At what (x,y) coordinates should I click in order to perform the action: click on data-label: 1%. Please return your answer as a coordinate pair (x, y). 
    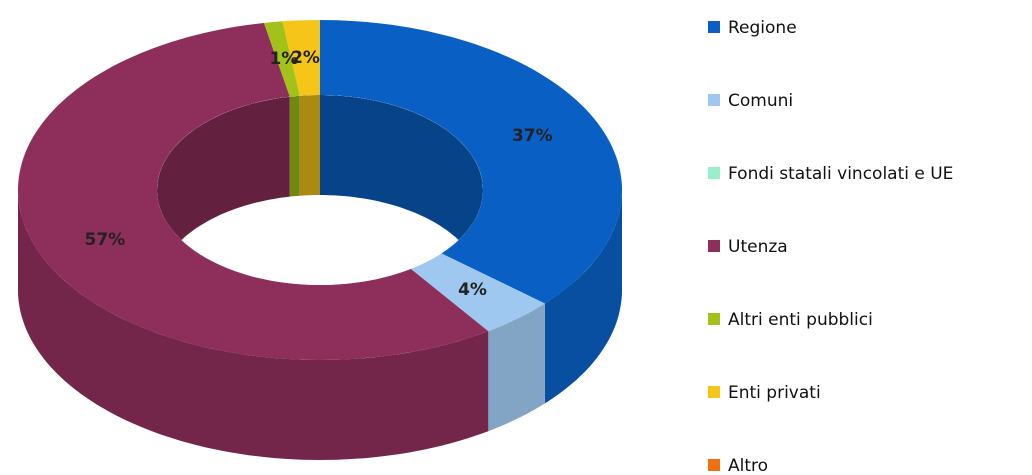
    Looking at the image, I should click on (284, 59).